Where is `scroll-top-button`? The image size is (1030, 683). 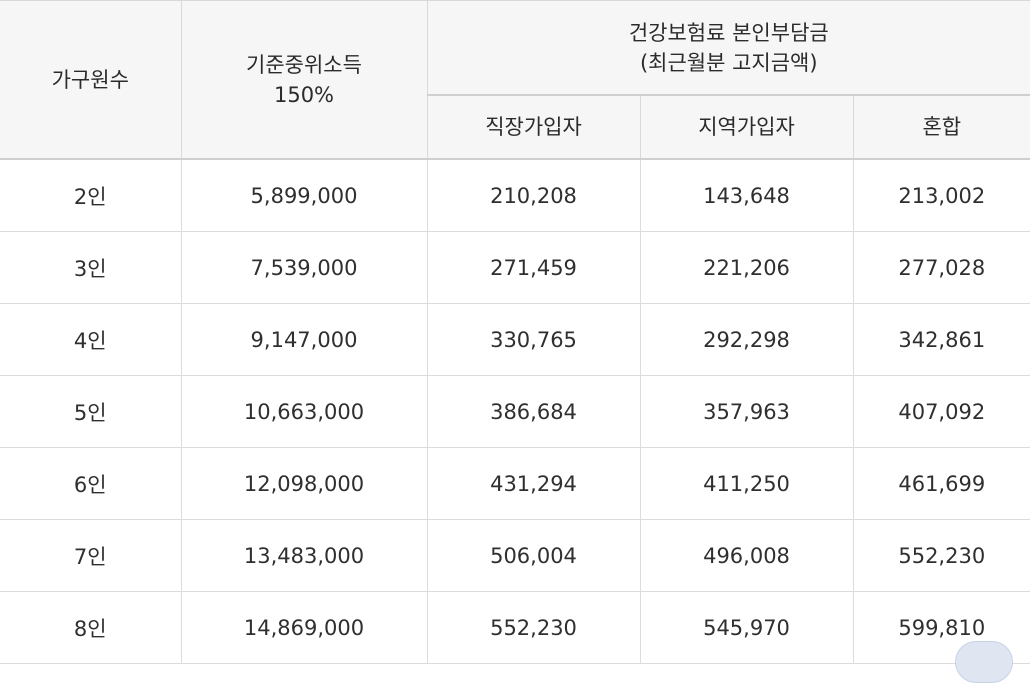
scroll-top-button is located at coordinates (984, 662).